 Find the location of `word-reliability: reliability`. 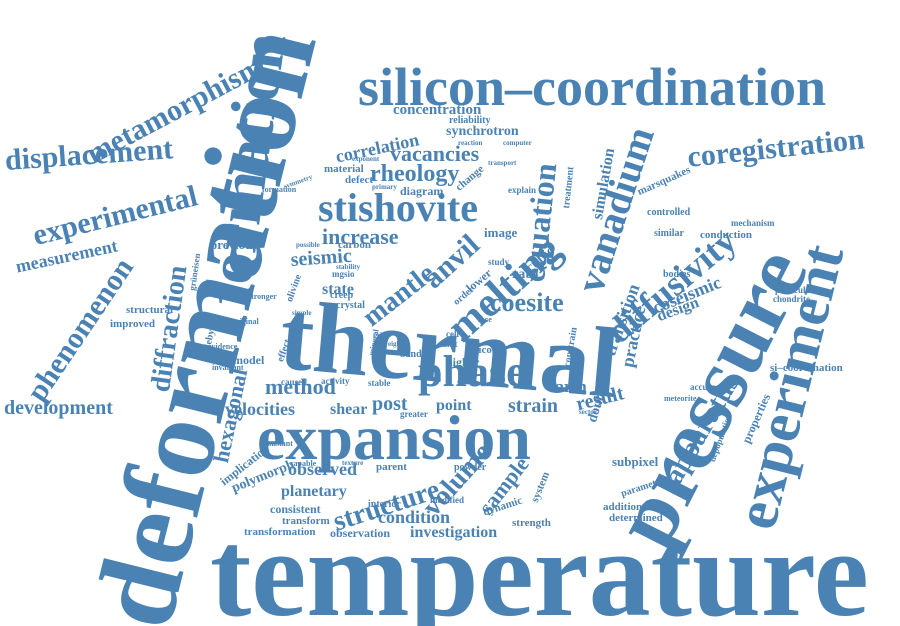

word-reliability: reliability is located at coordinates (470, 120).